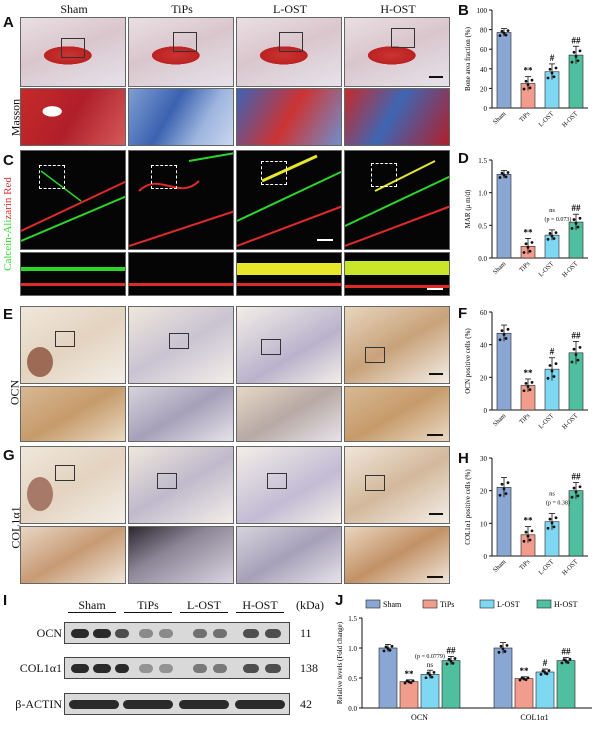 The image size is (600, 733). I want to click on y-tick-label: 1.5, so click(482, 161).